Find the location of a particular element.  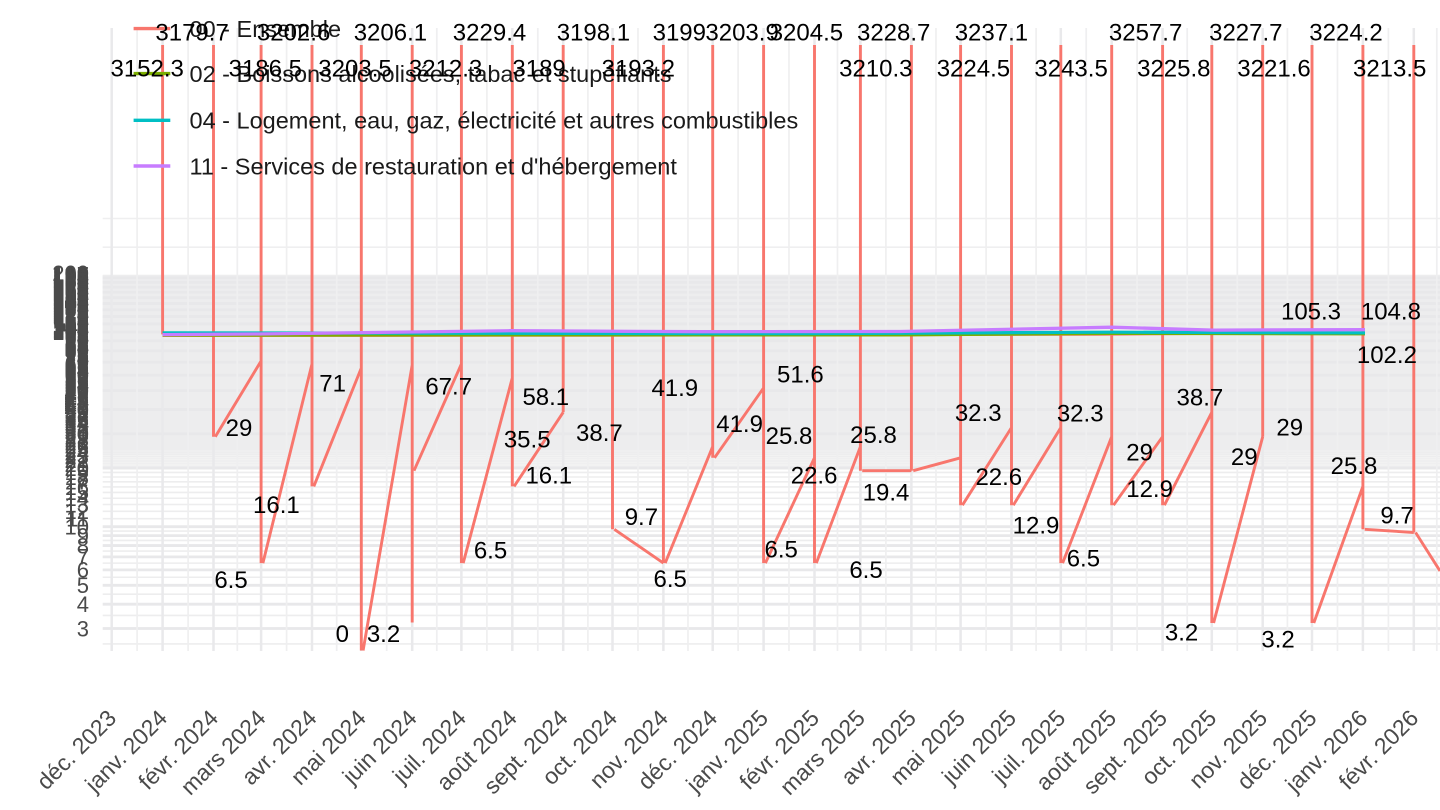

svg-text: 55 is located at coordinates (77, 382).